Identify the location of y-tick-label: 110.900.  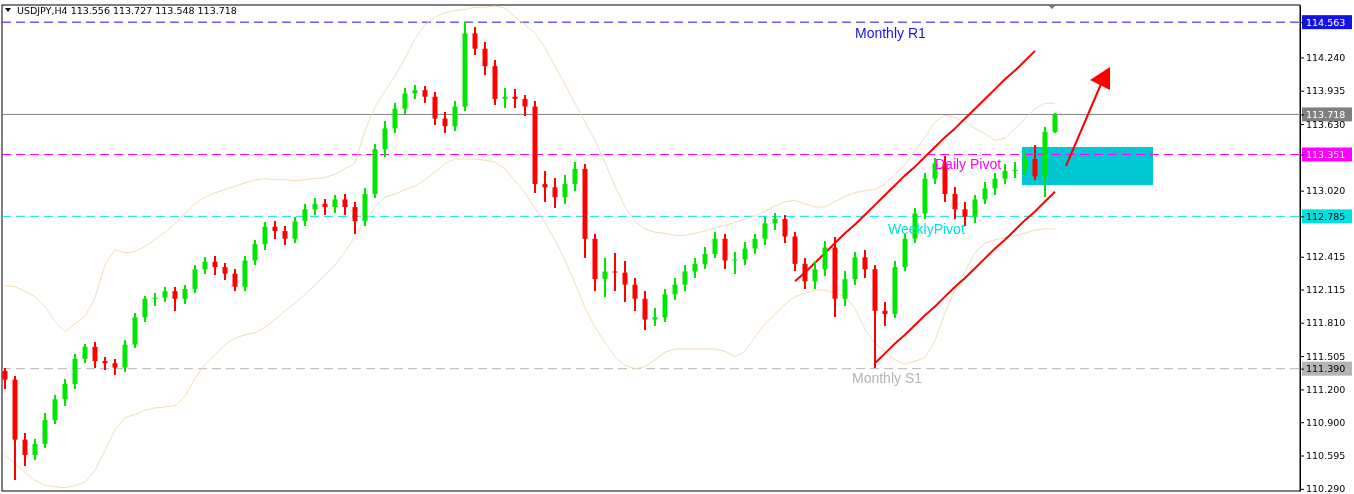
(1326, 422).